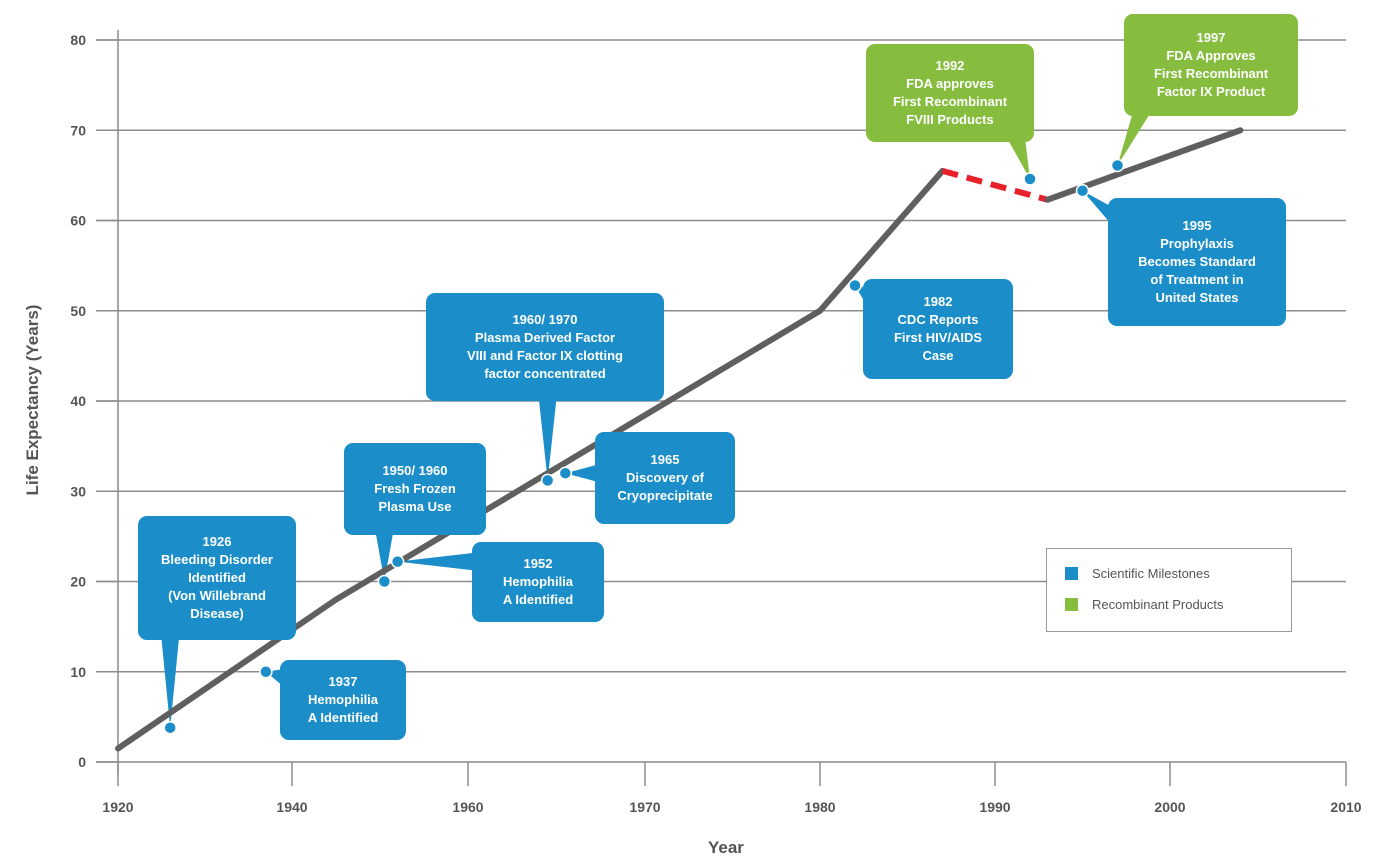 This screenshot has height=863, width=1375. I want to click on callout-line: Bleeding Disorder, so click(217, 559).